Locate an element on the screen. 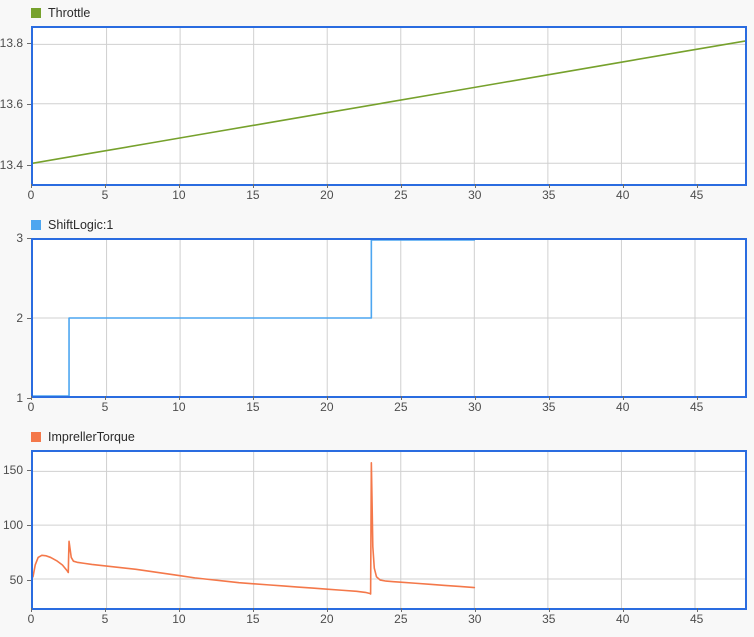 The width and height of the screenshot is (754, 637). y-tick-label: 100 is located at coordinates (12, 525).